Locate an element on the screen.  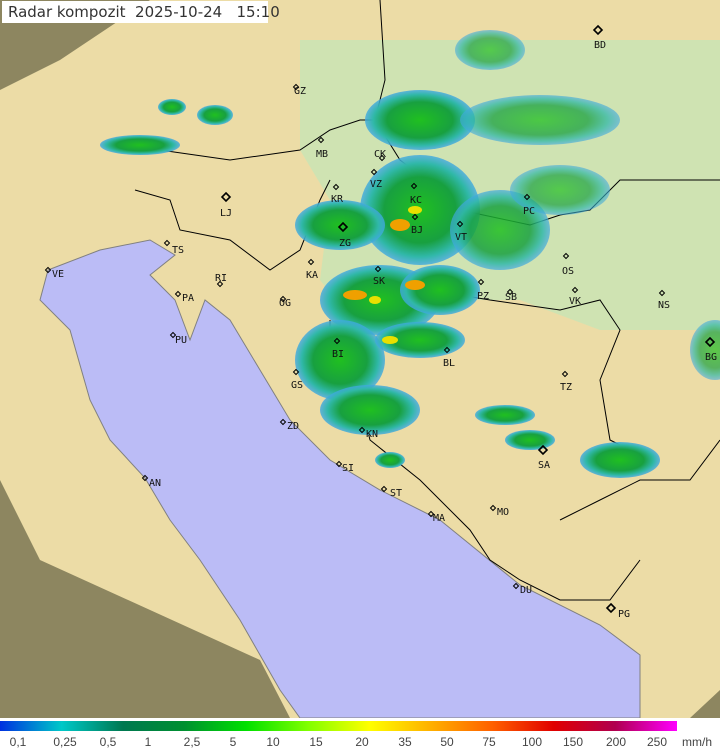
city-label: GS is located at coordinates (297, 385).